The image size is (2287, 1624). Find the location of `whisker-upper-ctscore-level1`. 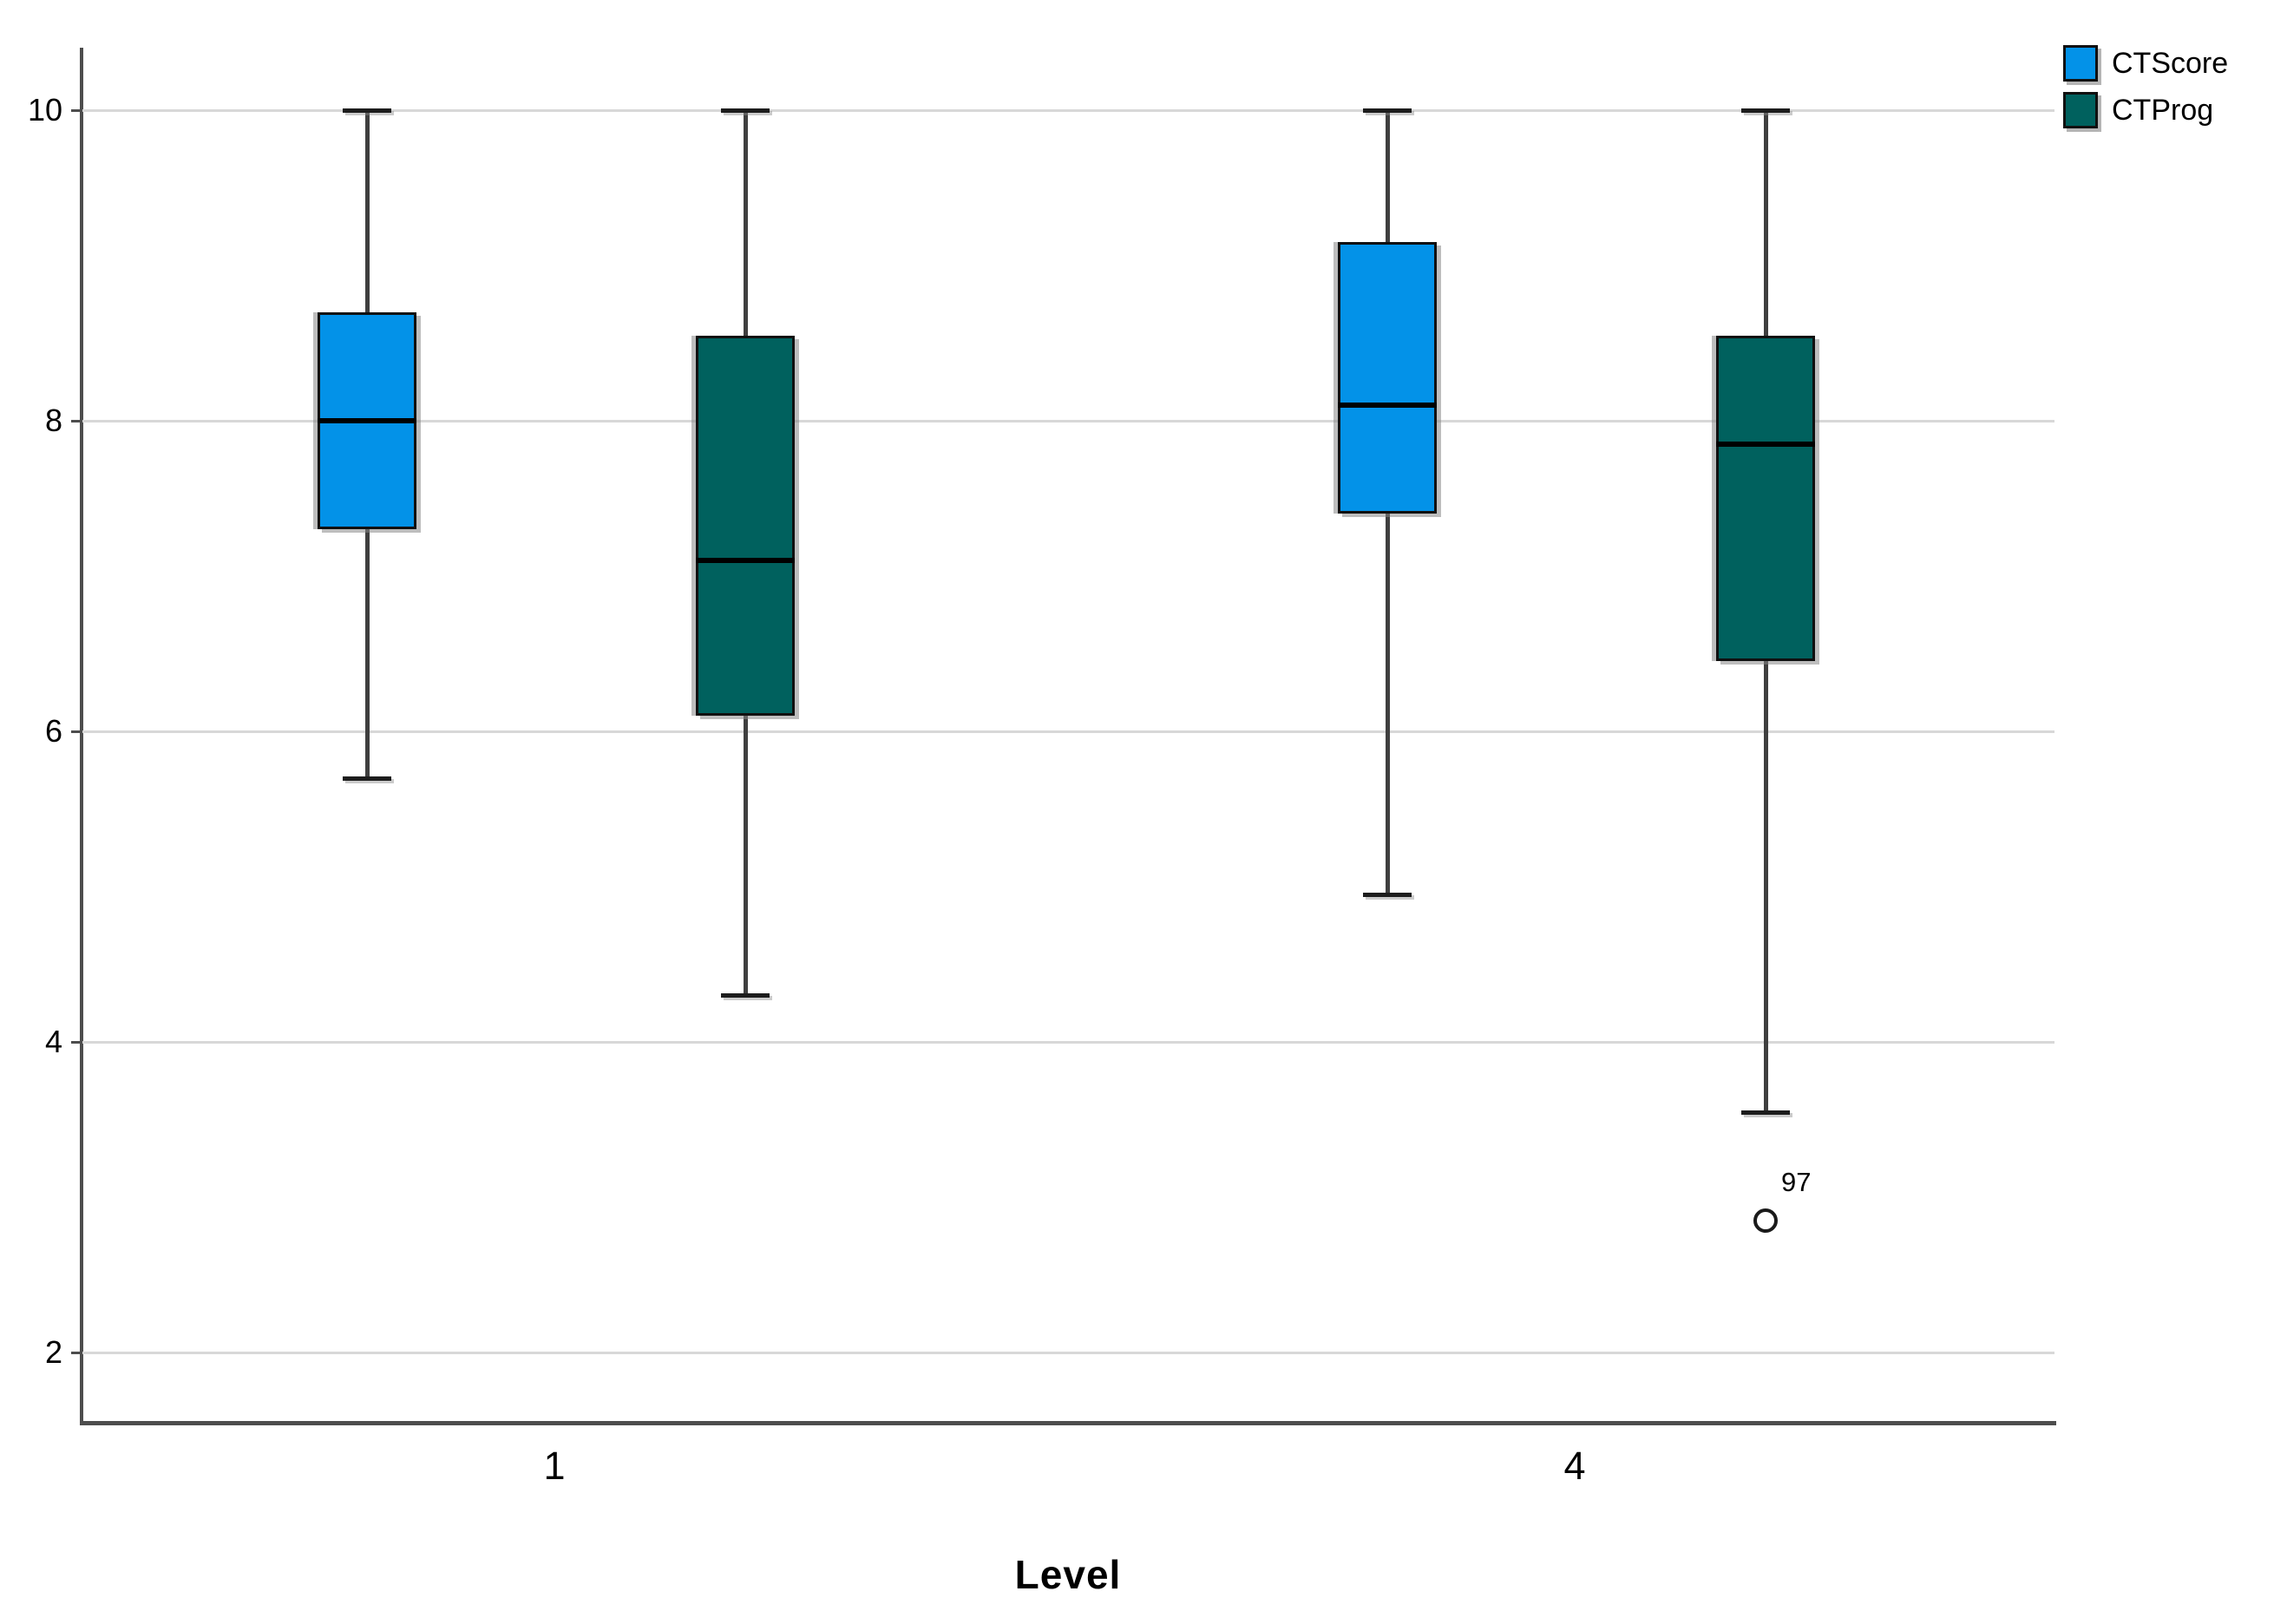

whisker-upper-ctscore-level1 is located at coordinates (367, 211).